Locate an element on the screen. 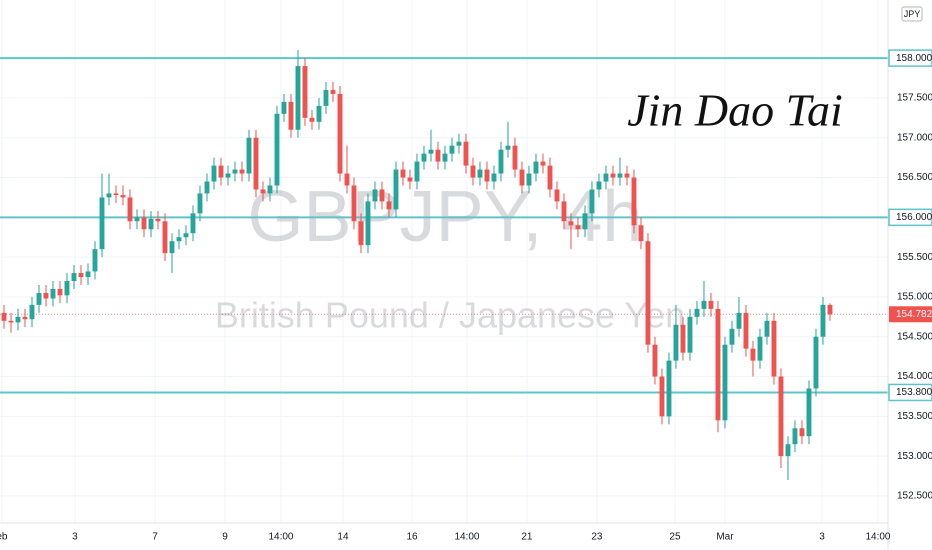 The image size is (932, 550). y-tick-label: 155.000 is located at coordinates (914, 297).